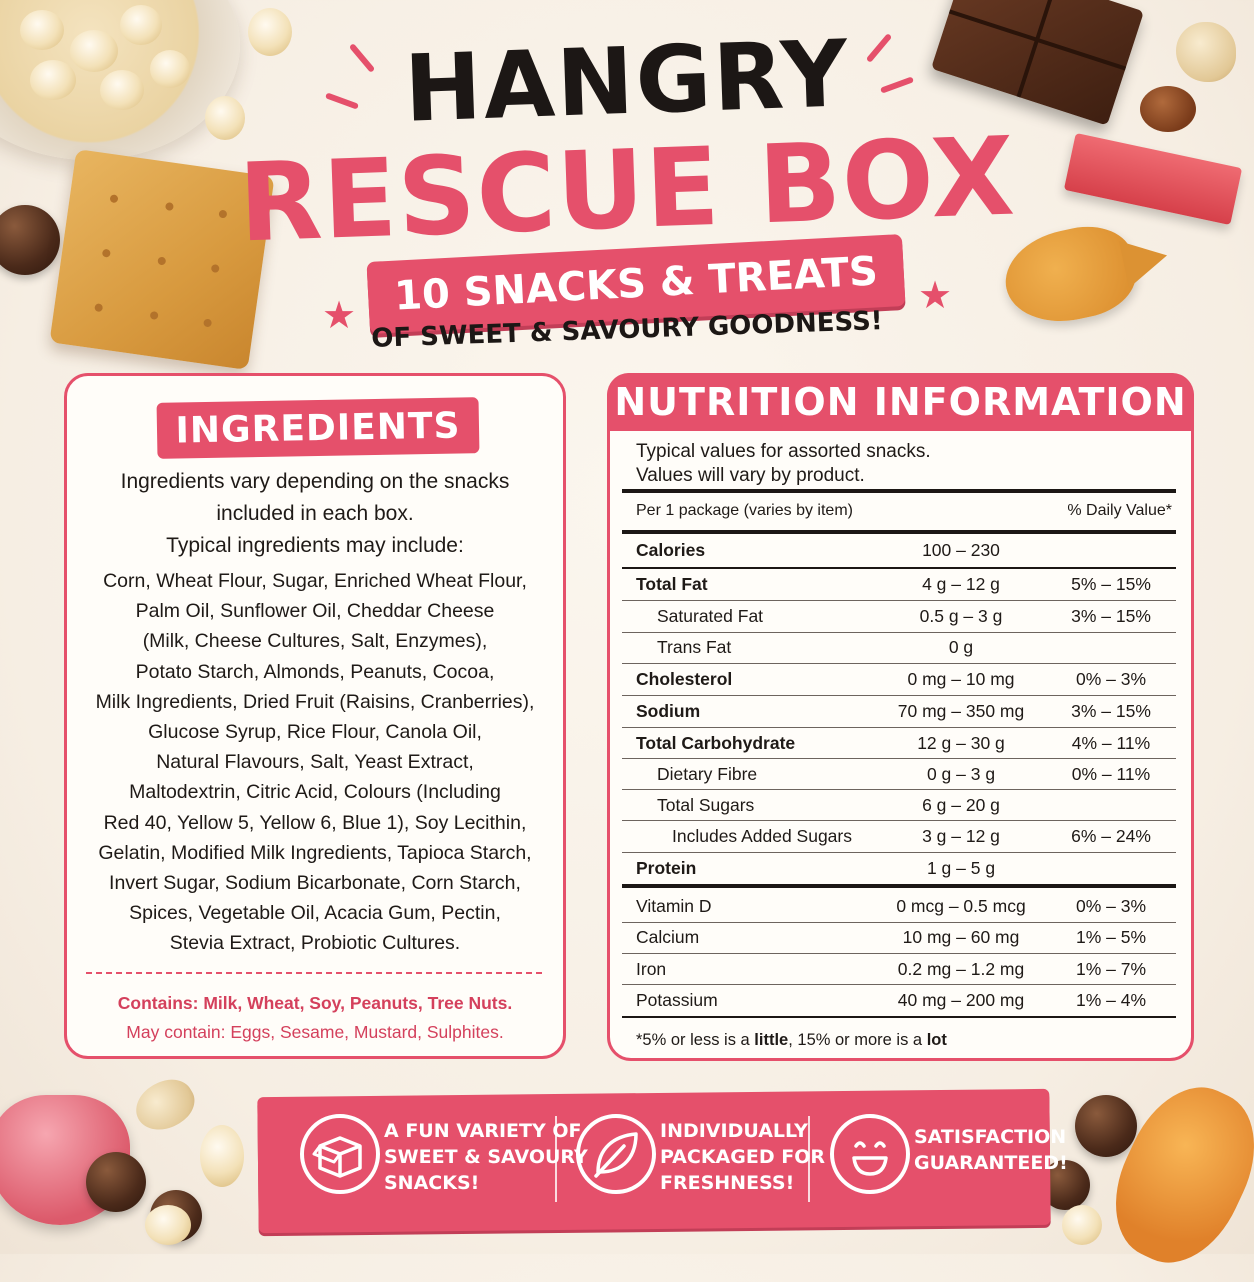 This screenshot has width=1254, height=1282. Describe the element at coordinates (1111, 937) in the screenshot. I see `nutrient-dv: 1% – 5%` at that location.